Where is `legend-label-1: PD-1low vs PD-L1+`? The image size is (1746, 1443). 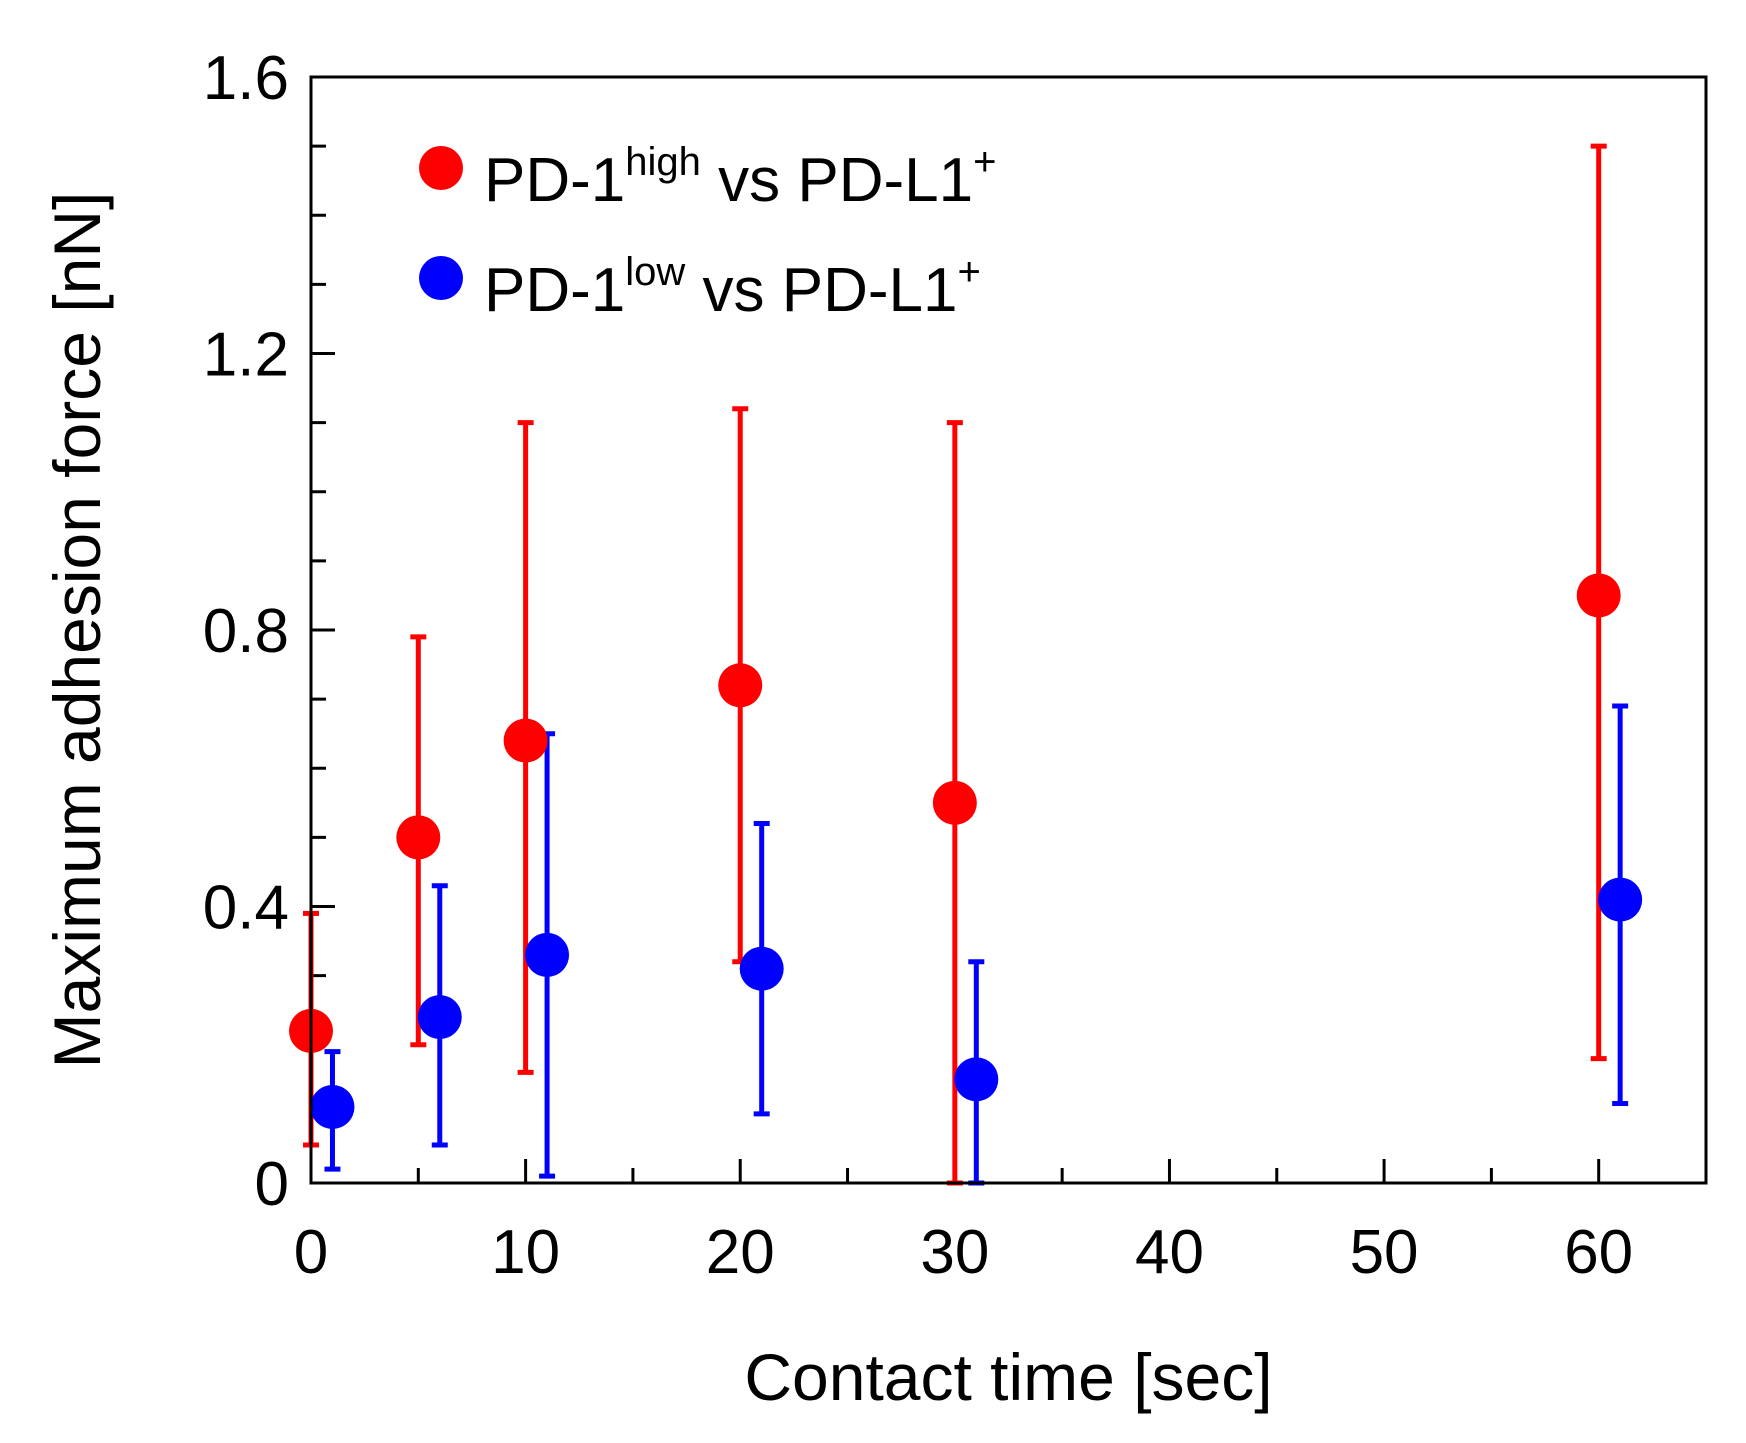
legend-label-1: PD-1low vs PD-L1+ is located at coordinates (732, 287).